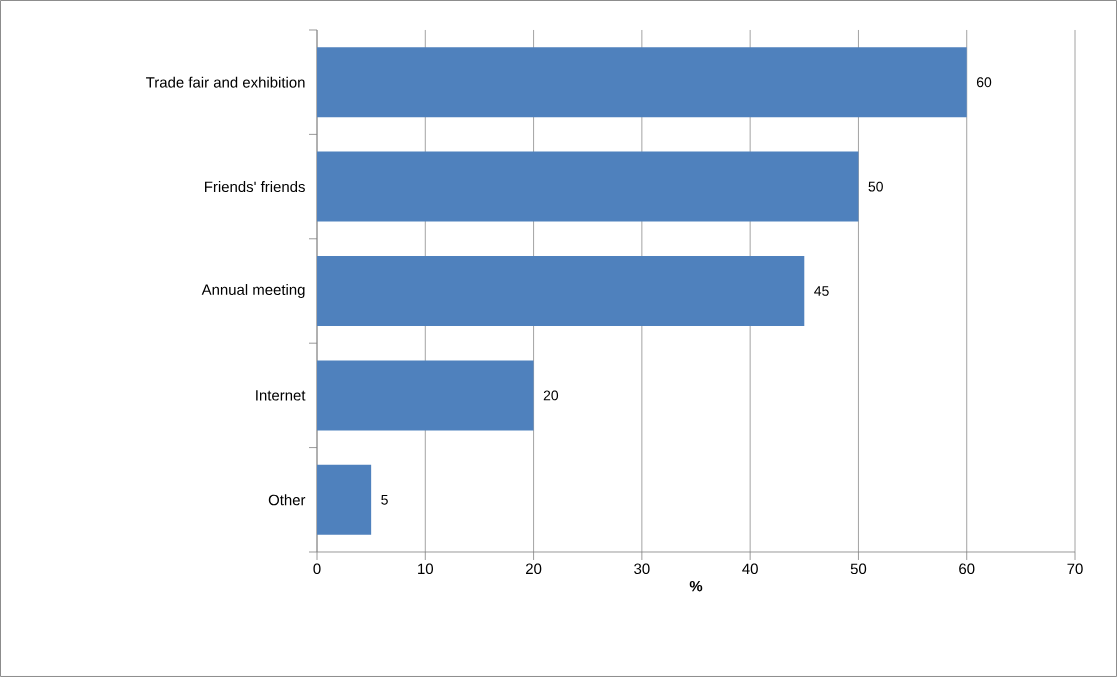 This screenshot has height=677, width=1117. What do you see at coordinates (875, 186) in the screenshot?
I see `data-label: 50` at bounding box center [875, 186].